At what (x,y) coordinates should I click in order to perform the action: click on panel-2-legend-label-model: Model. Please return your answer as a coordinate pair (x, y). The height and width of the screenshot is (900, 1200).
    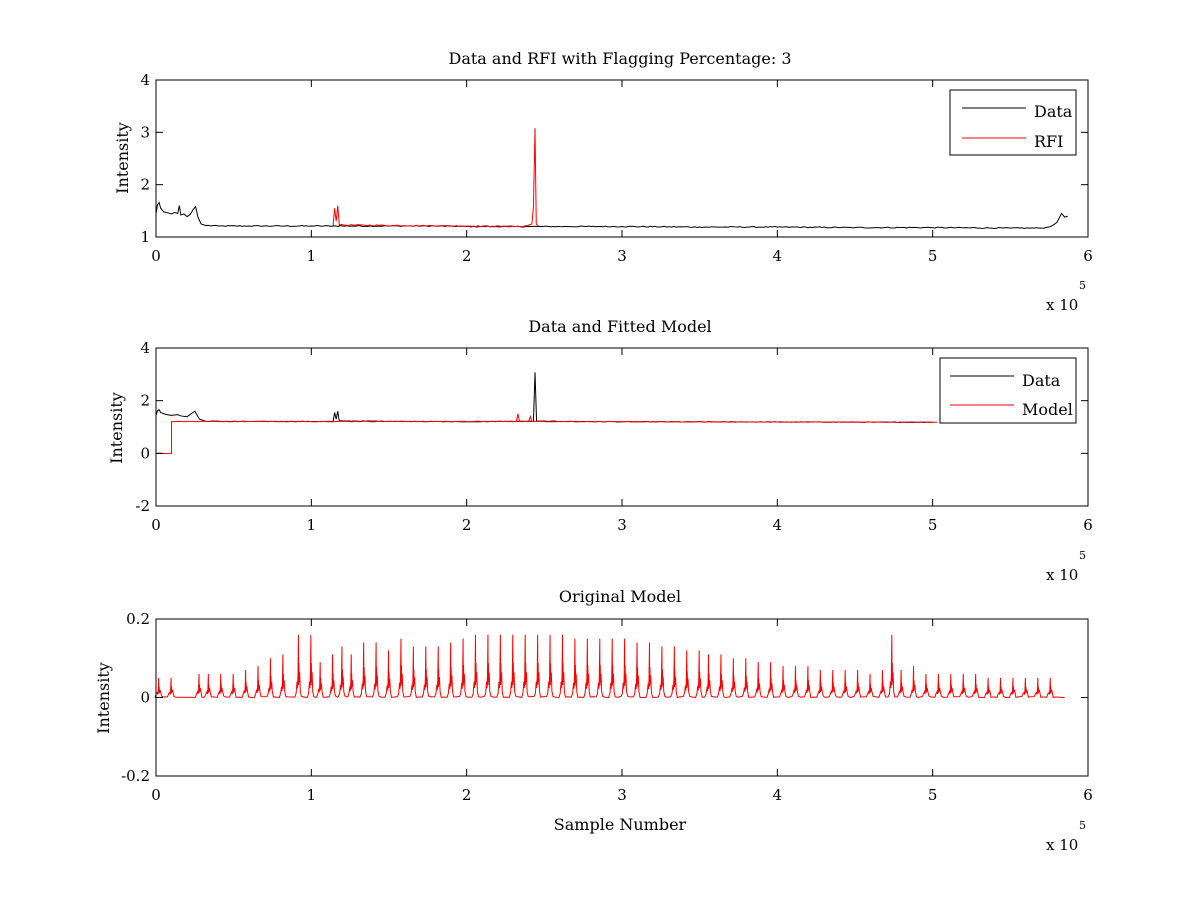
    Looking at the image, I should click on (1047, 409).